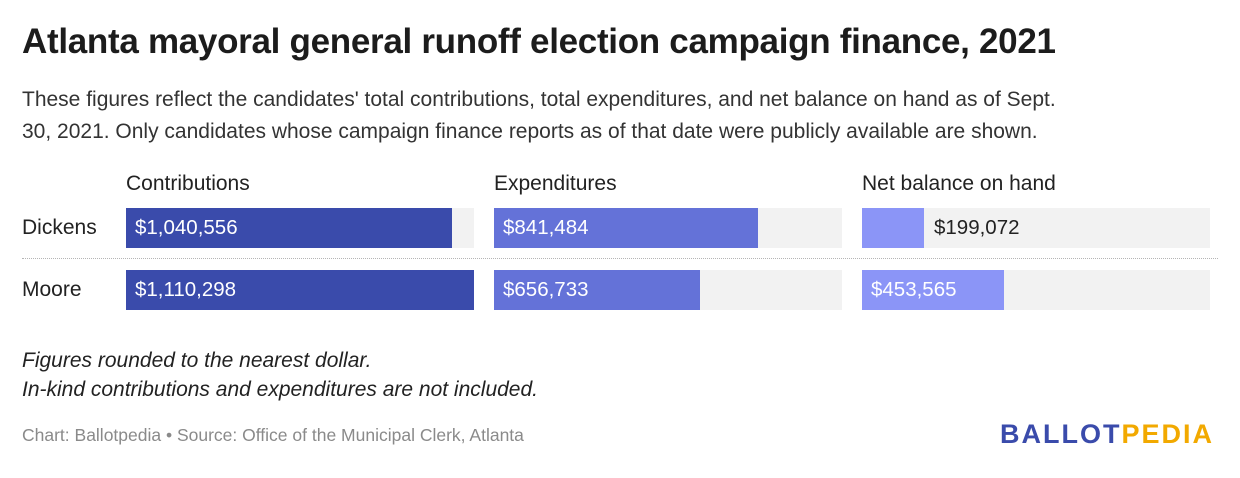  What do you see at coordinates (1167, 434) in the screenshot?
I see `logo-pedia: PEDIA` at bounding box center [1167, 434].